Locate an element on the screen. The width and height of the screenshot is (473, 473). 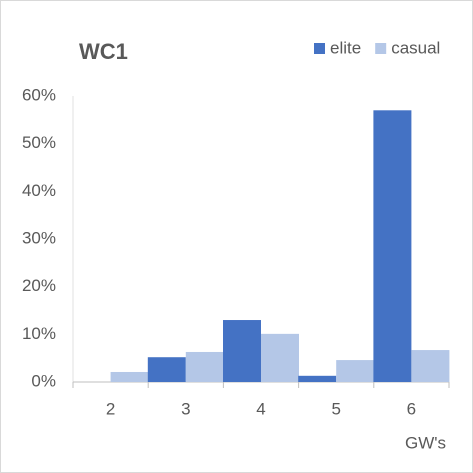
y-tick-label: 10% is located at coordinates (39, 333).